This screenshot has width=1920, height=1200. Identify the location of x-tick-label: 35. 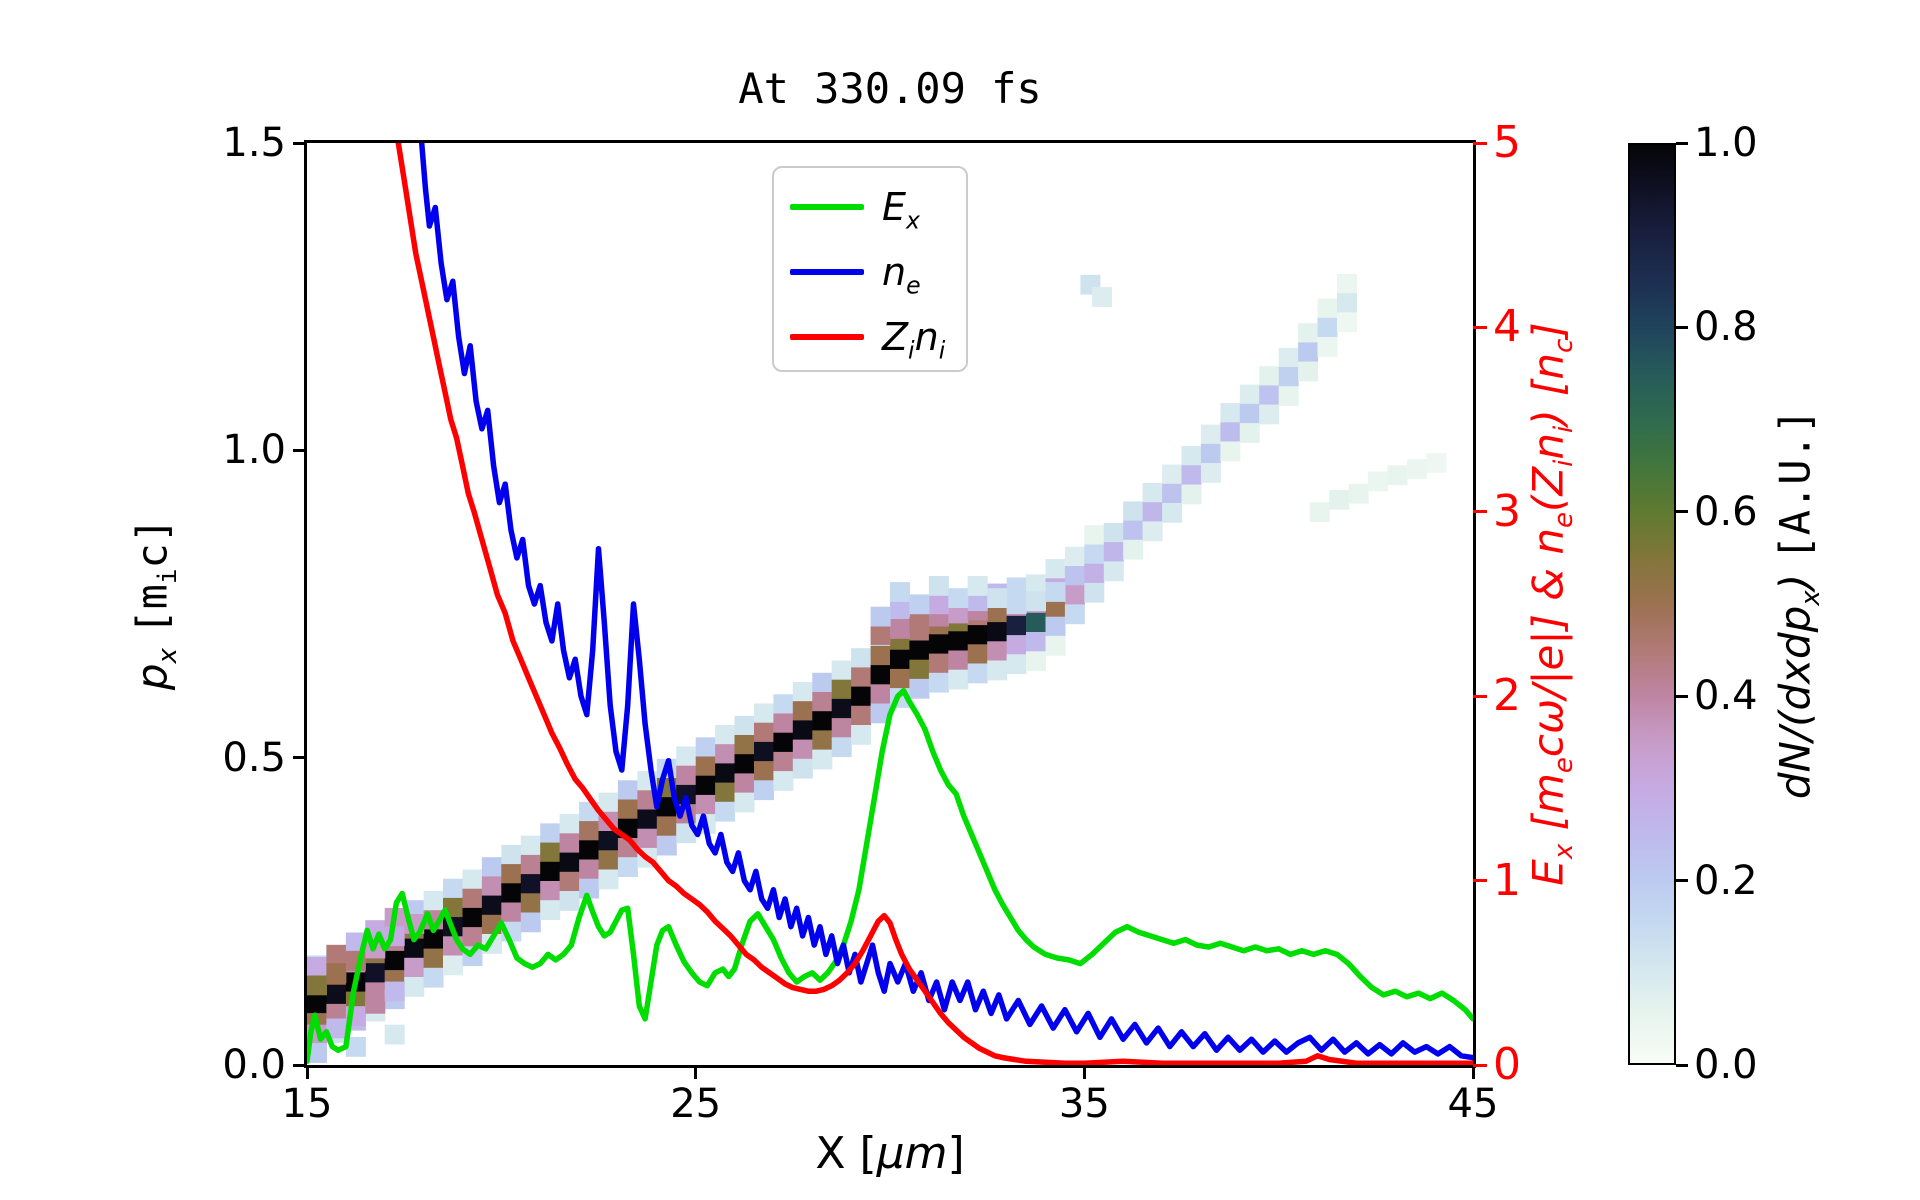
(1084, 1104).